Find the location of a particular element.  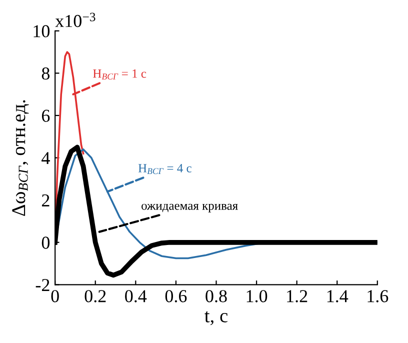

x-tick-label: 1.6 is located at coordinates (378, 296).